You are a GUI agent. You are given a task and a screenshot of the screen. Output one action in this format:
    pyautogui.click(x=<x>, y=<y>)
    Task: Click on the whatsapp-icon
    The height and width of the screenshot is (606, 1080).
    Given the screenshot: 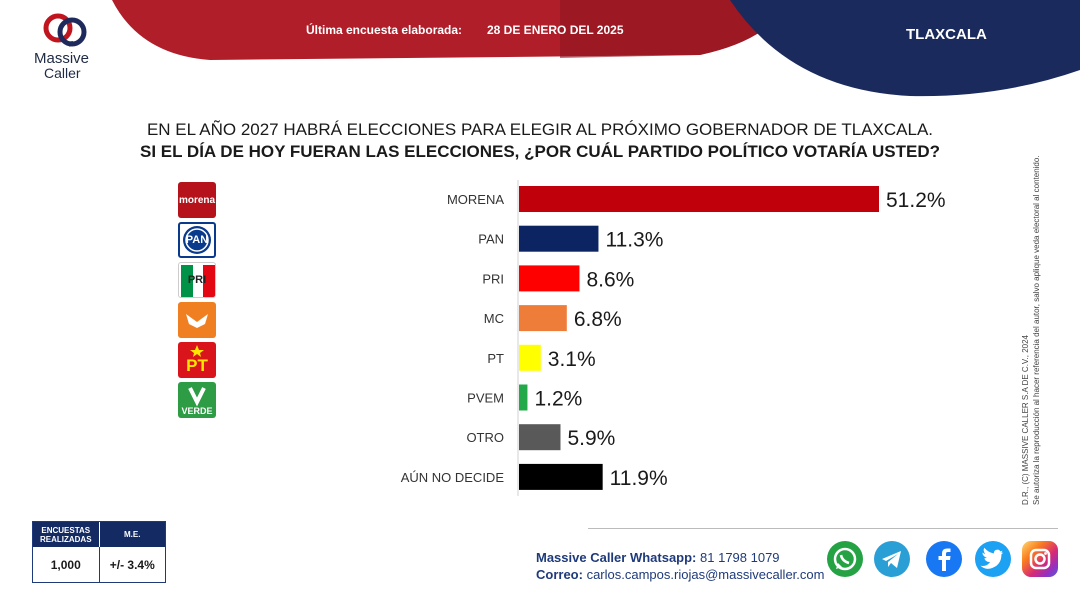 What is the action you would take?
    pyautogui.click(x=845, y=559)
    